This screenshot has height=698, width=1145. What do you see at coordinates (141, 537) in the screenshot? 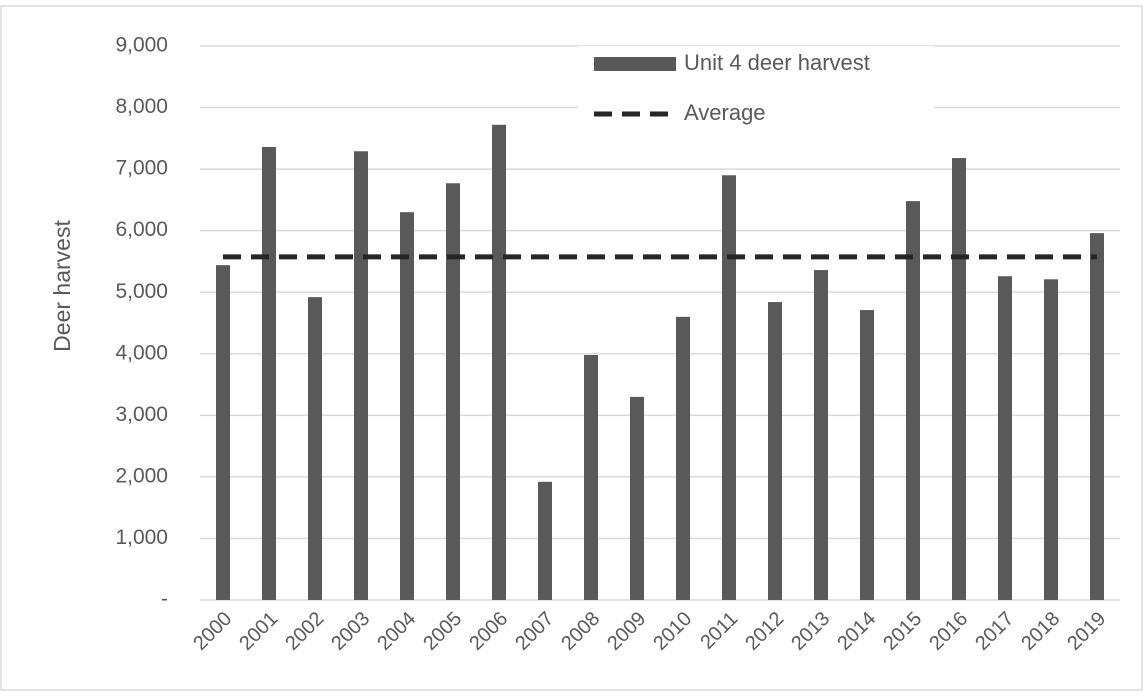
I see `y-tick-label: 1,000` at bounding box center [141, 537].